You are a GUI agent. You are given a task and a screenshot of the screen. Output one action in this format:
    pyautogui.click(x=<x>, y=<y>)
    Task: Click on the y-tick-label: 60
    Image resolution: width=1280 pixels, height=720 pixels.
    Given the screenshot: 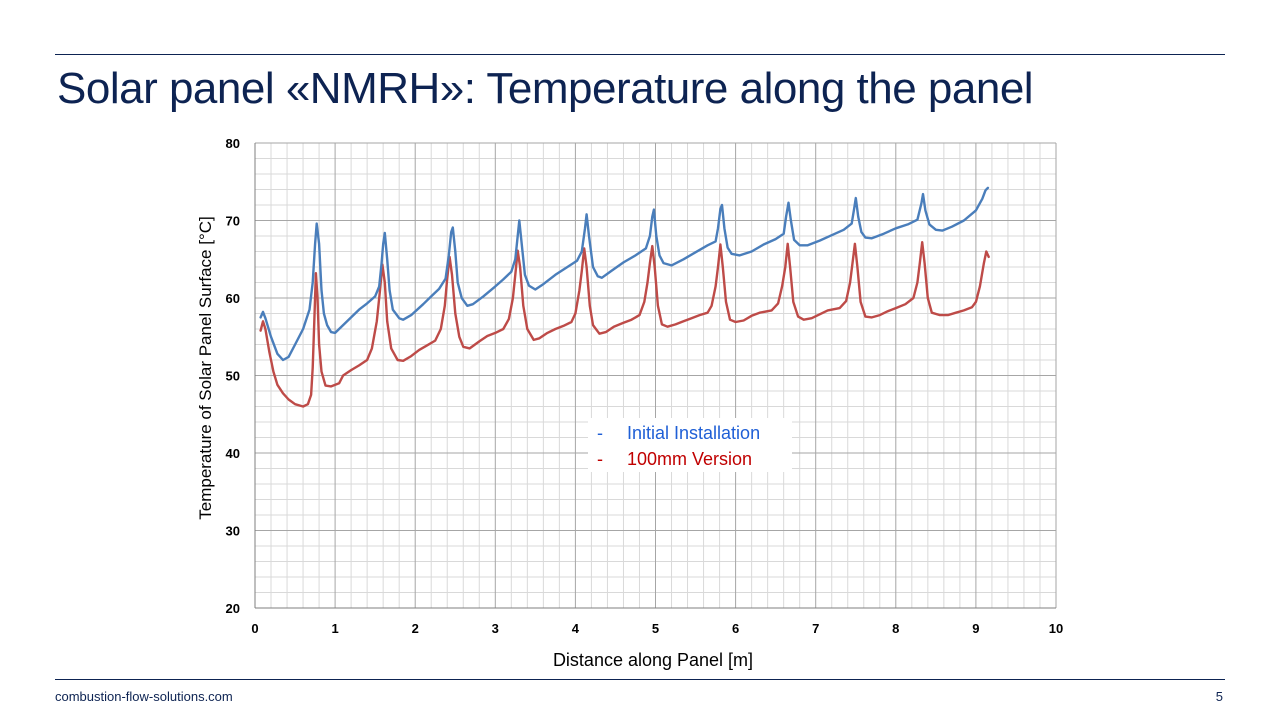 What is the action you would take?
    pyautogui.click(x=233, y=298)
    